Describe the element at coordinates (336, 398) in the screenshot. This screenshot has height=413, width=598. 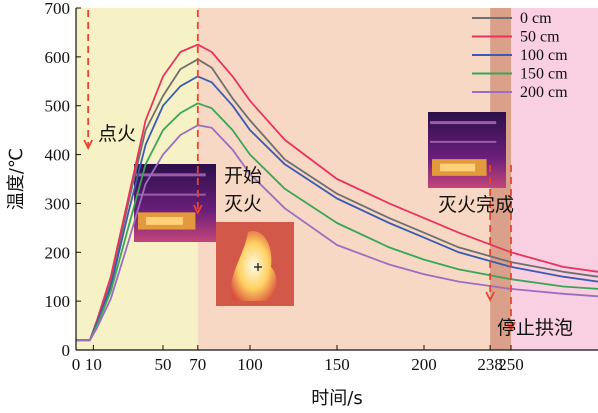
I see `x-axis-title: 时间/s` at that location.